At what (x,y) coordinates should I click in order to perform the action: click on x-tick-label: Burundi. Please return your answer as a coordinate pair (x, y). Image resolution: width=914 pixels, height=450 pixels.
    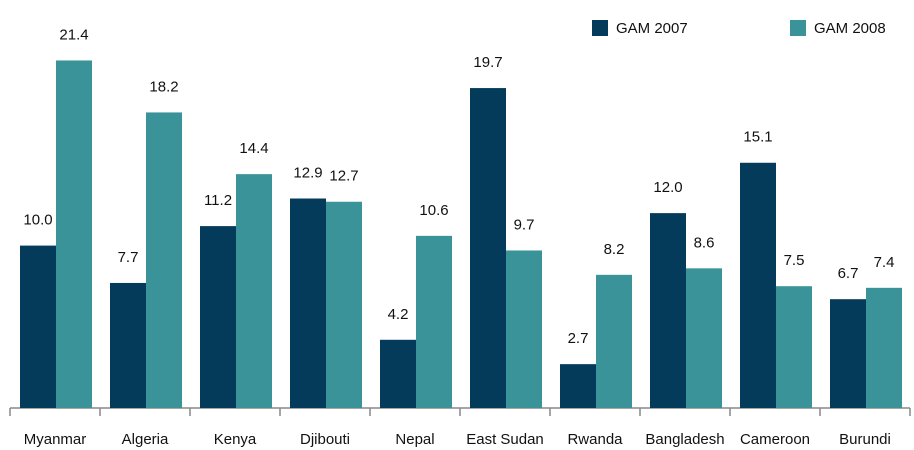
    Looking at the image, I should click on (865, 439).